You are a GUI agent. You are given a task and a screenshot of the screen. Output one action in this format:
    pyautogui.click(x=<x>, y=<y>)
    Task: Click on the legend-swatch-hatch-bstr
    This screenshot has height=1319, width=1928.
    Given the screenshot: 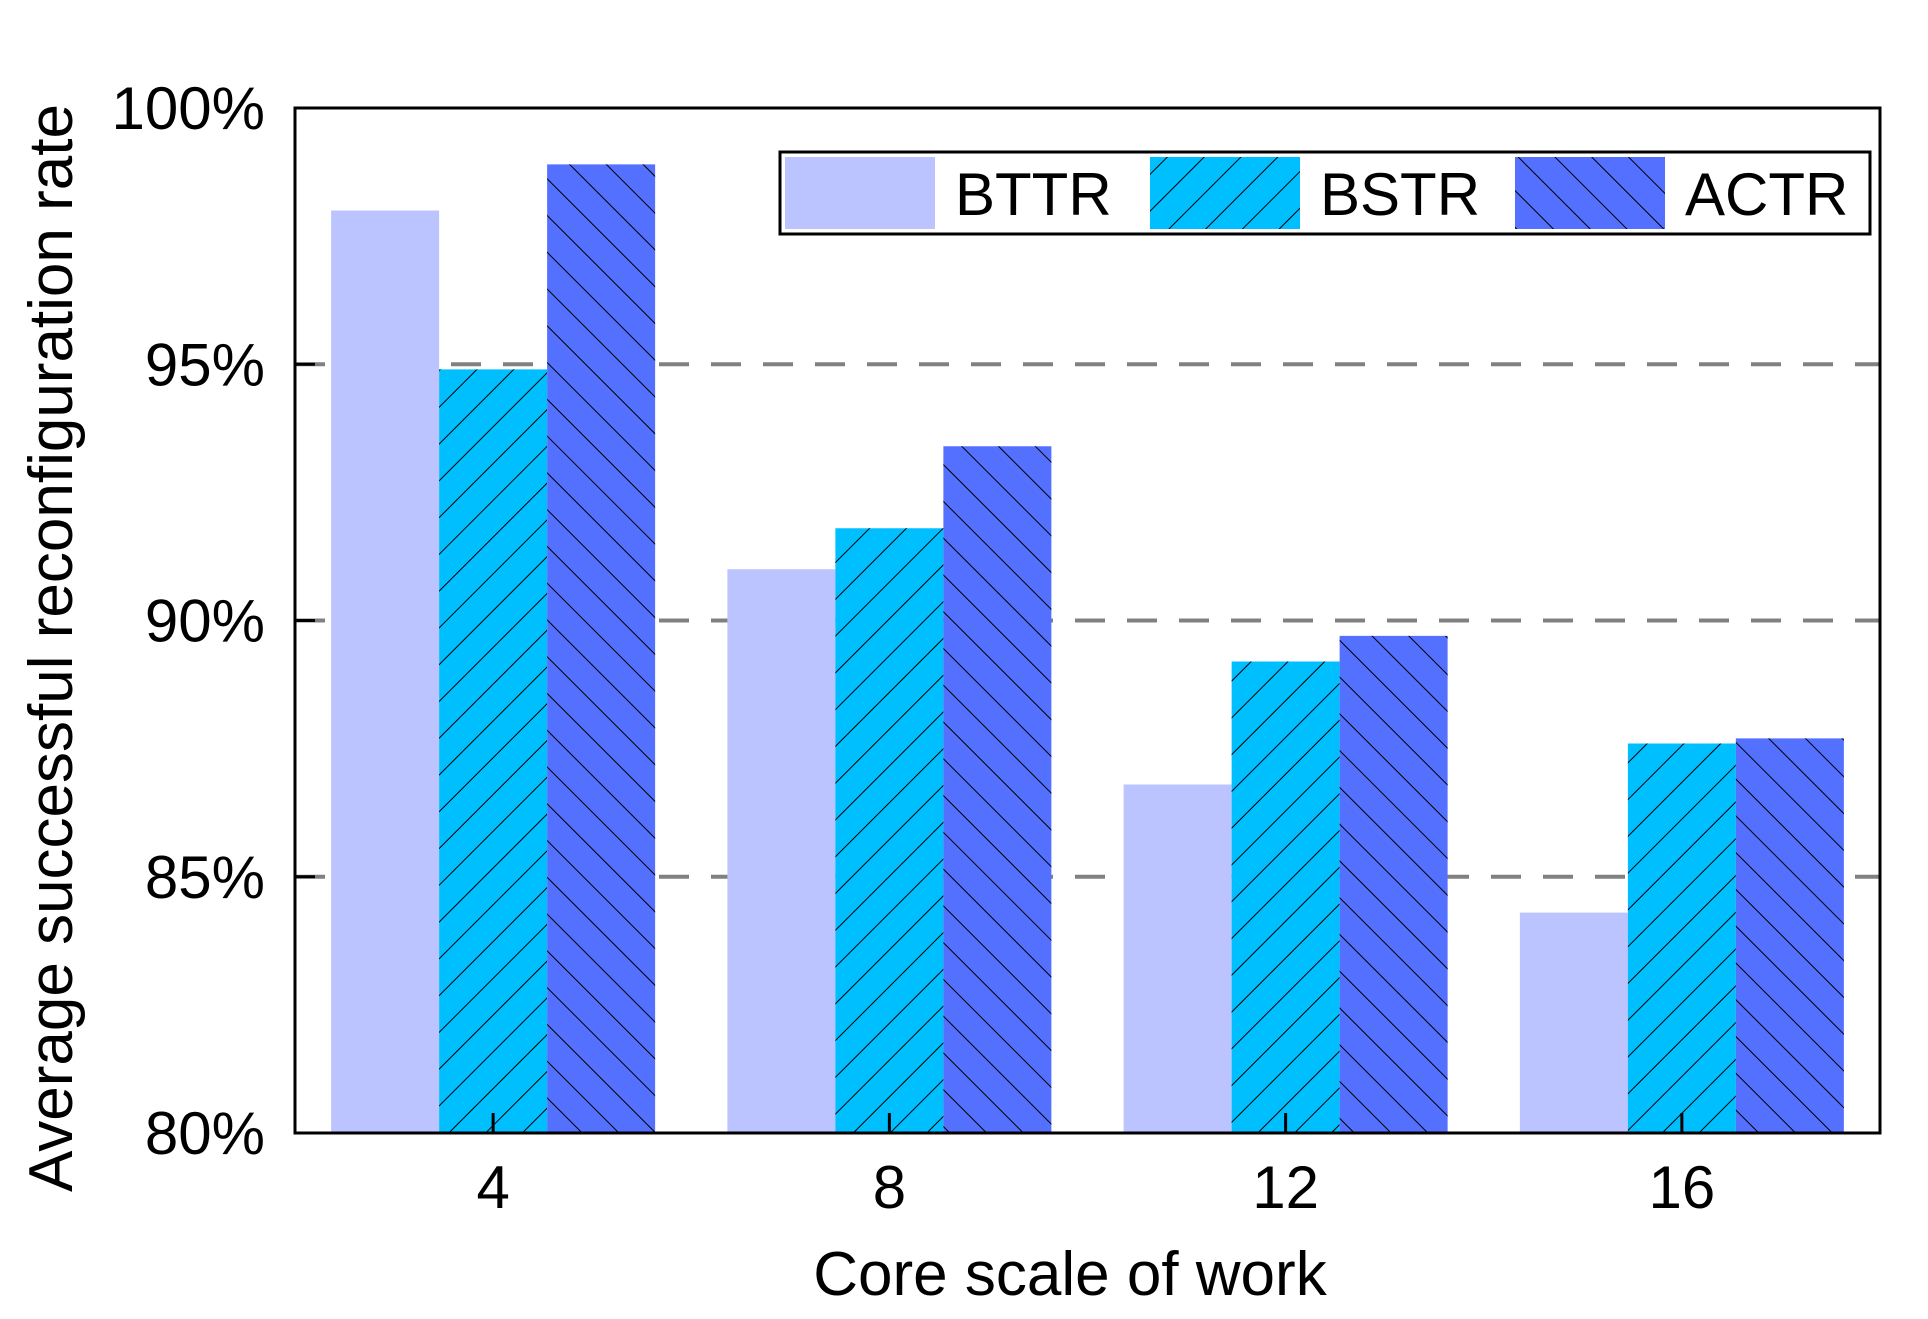 What is the action you would take?
    pyautogui.click(x=1225, y=193)
    